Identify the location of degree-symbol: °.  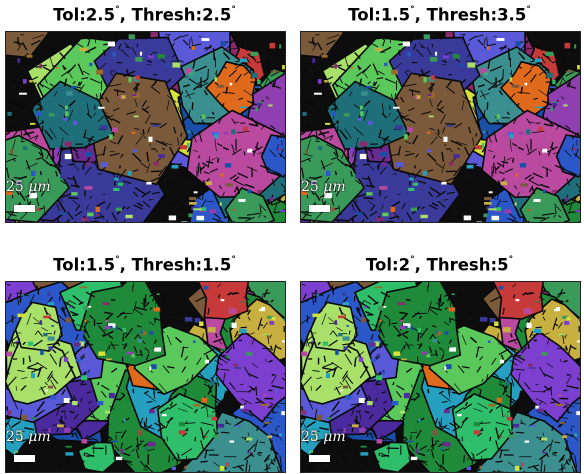
(233, 10).